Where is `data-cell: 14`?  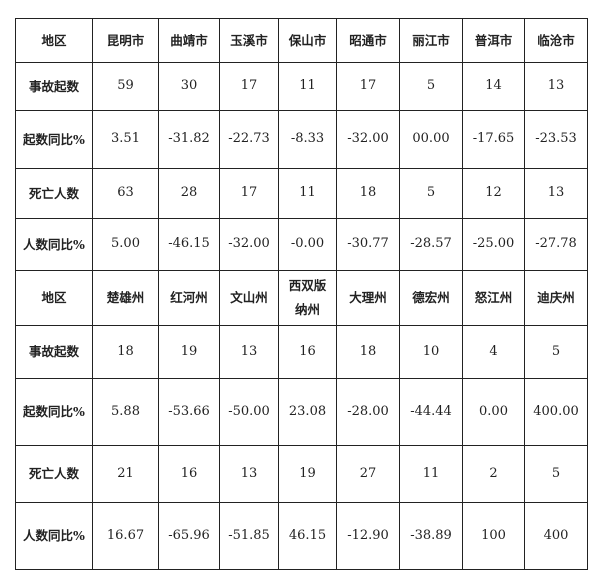
data-cell: 14 is located at coordinates (493, 86).